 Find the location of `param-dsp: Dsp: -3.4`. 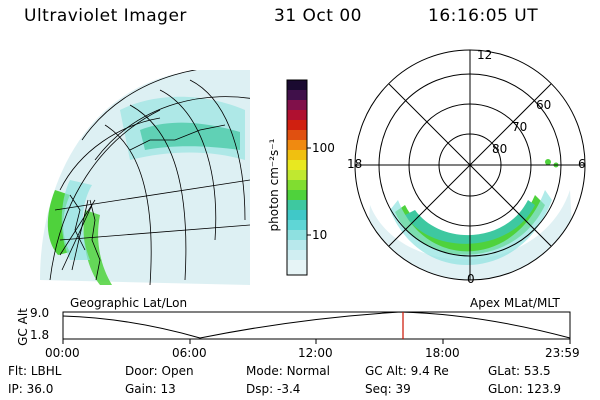

param-dsp: Dsp: -3.4 is located at coordinates (273, 389).